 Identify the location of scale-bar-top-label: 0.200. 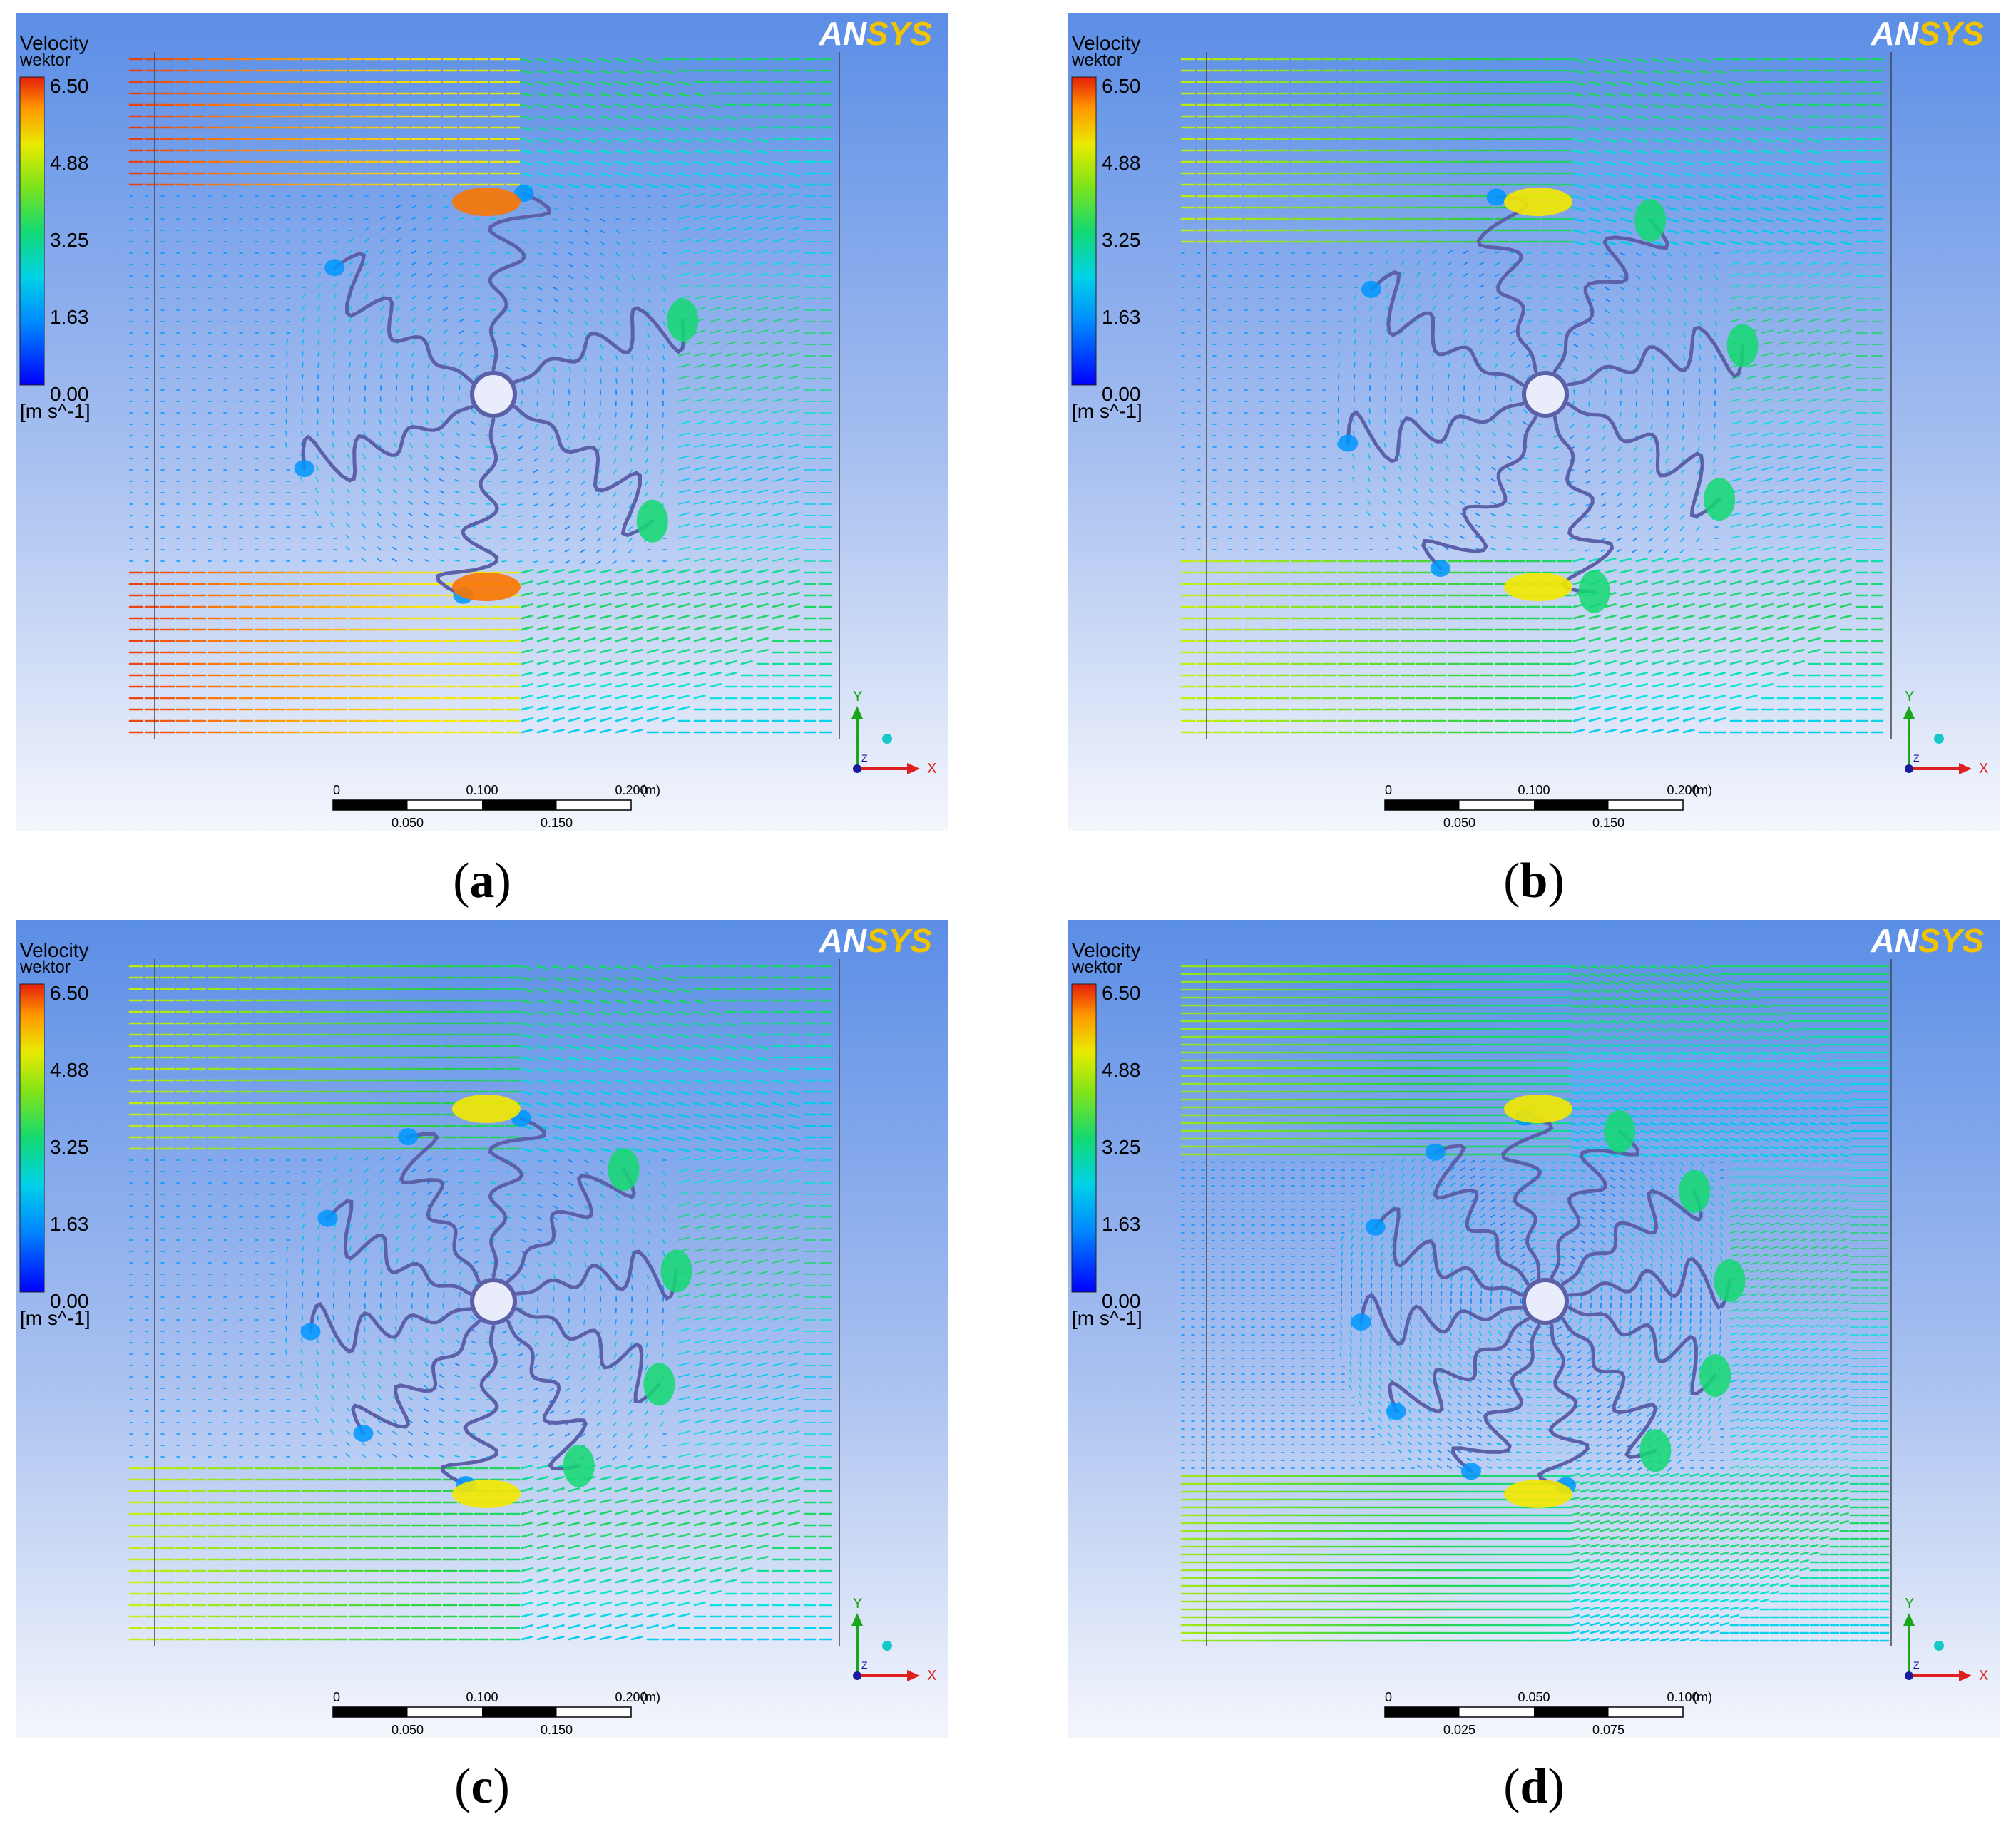
(631, 790).